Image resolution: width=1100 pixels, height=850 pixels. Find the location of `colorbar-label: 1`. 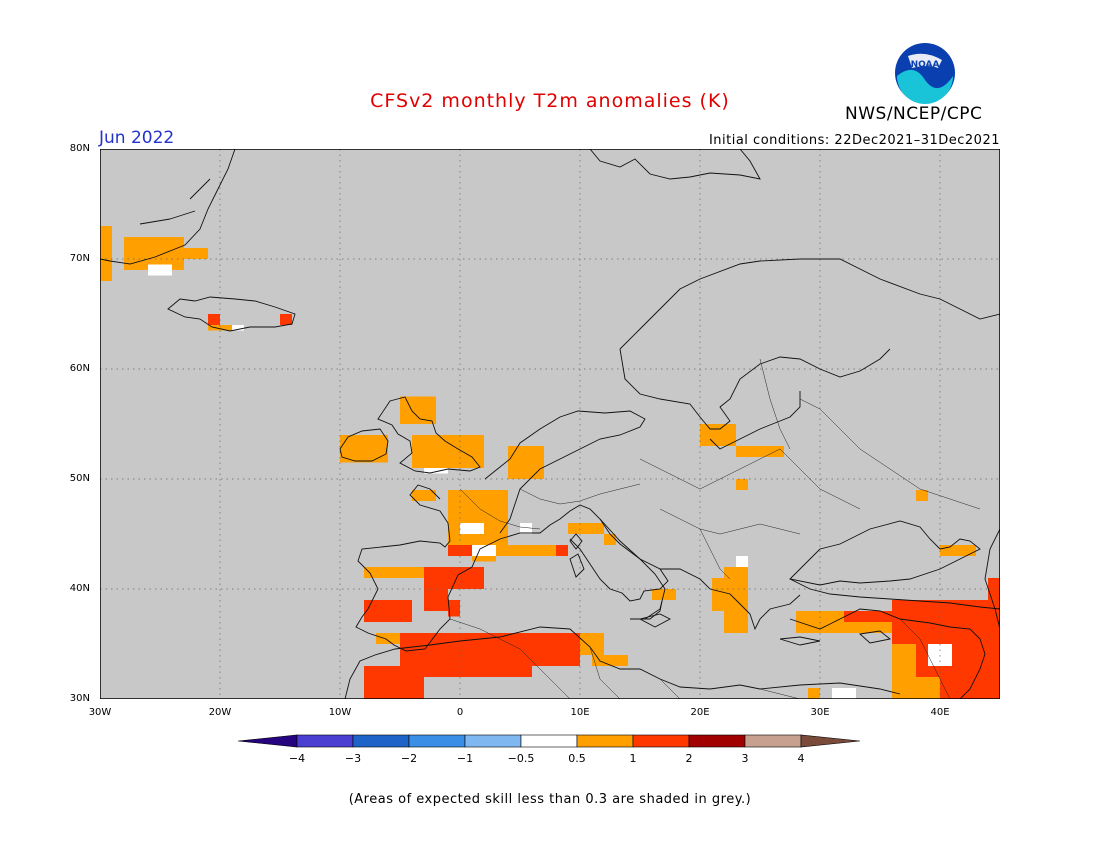

colorbar-label: 1 is located at coordinates (633, 758).